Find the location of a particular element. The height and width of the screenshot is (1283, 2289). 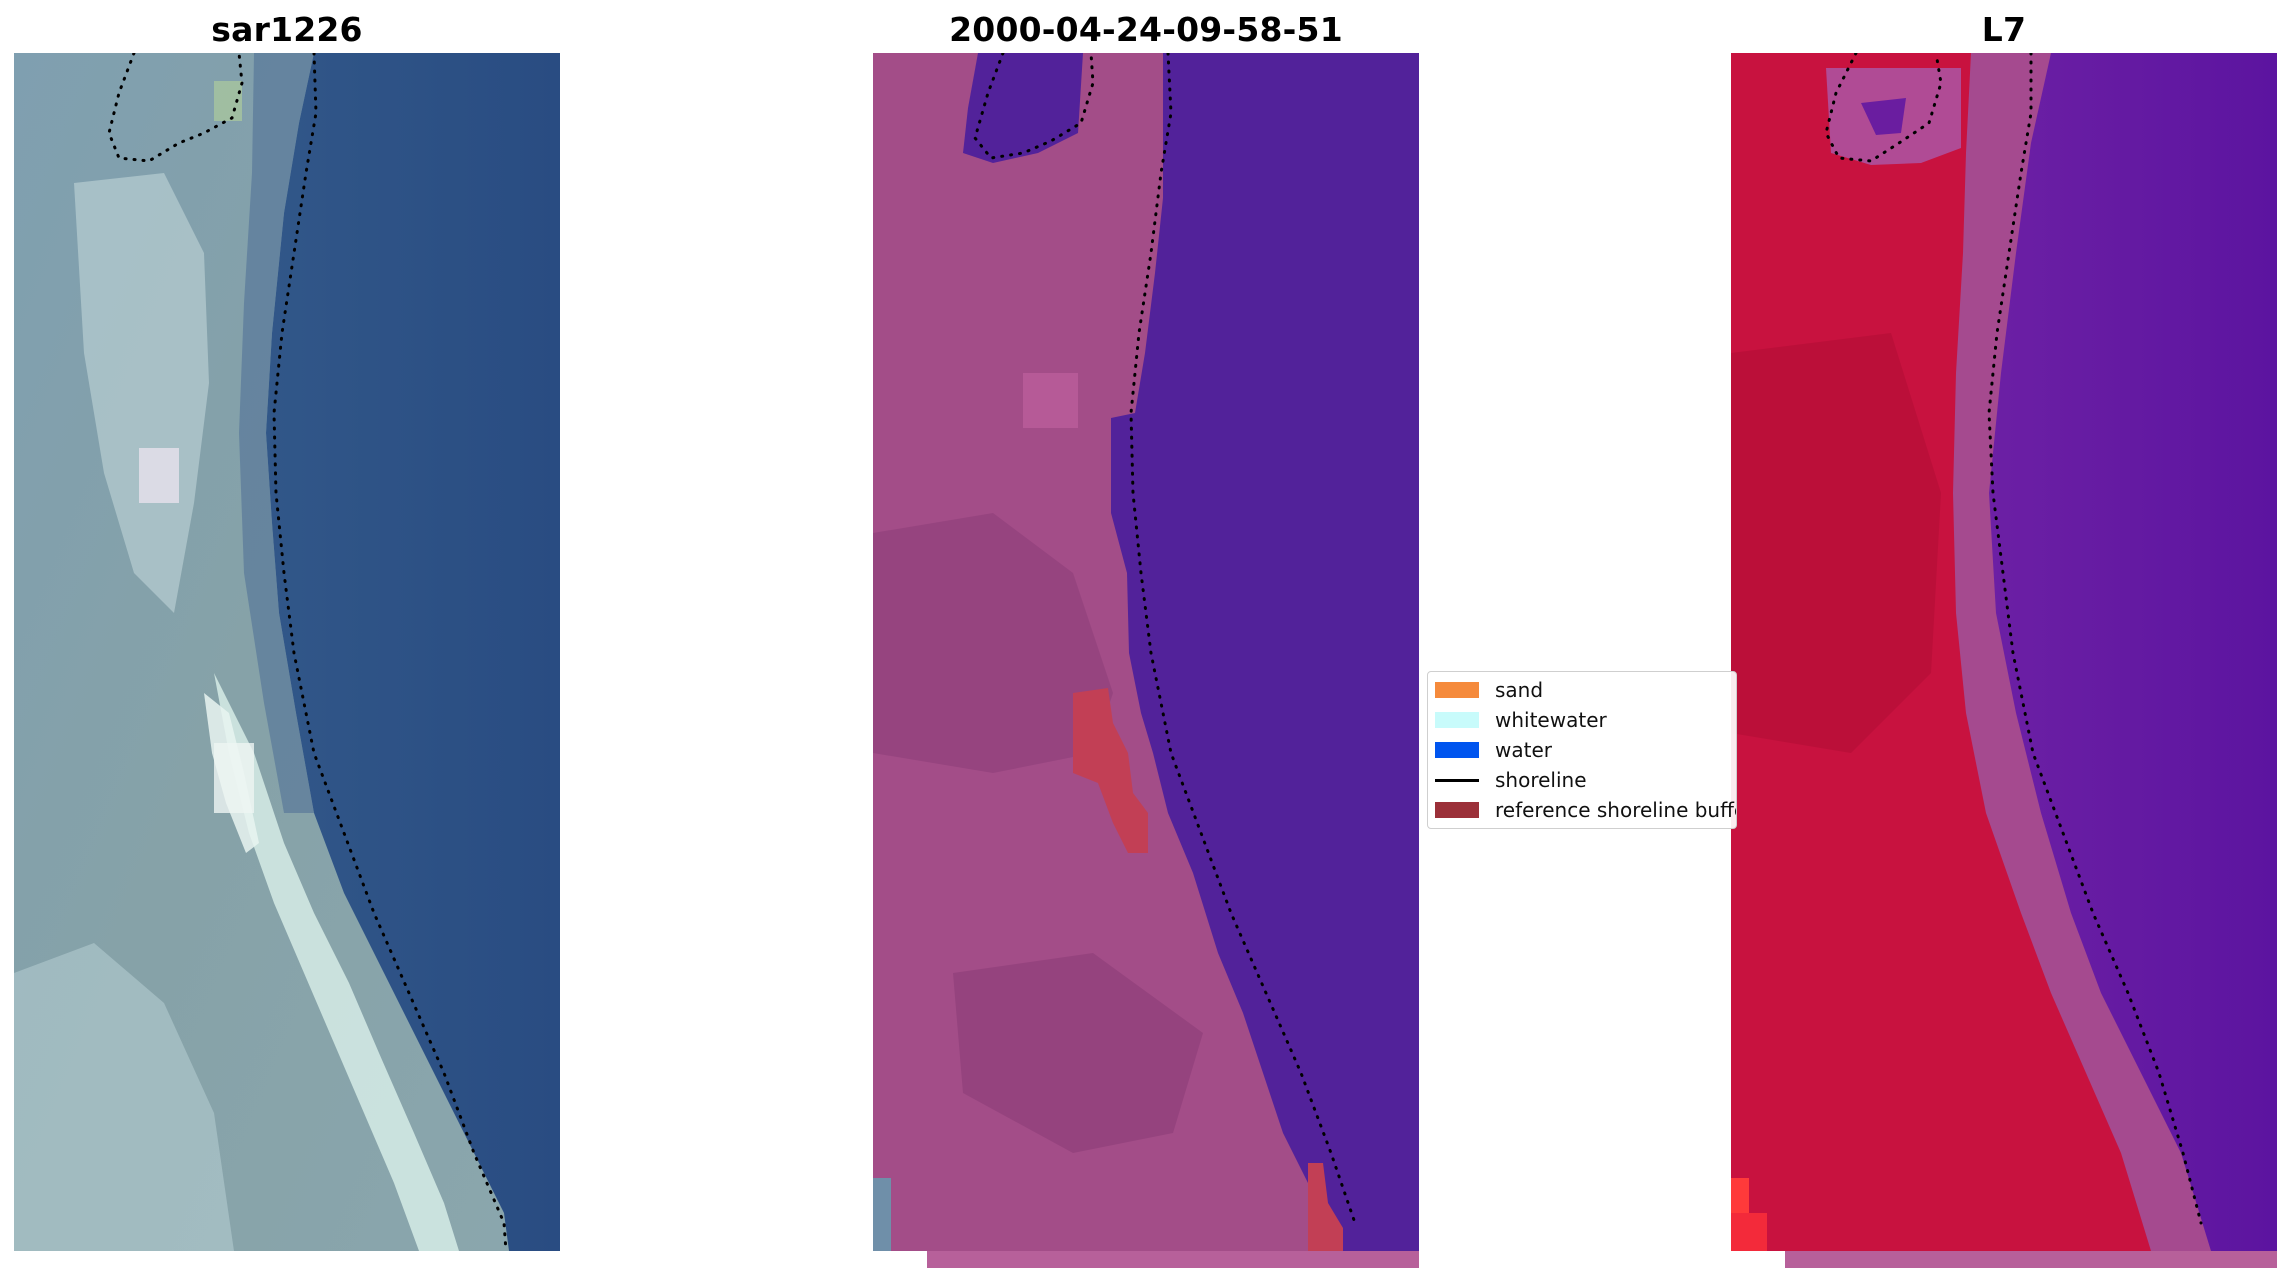

water-swatch is located at coordinates (1457, 750).